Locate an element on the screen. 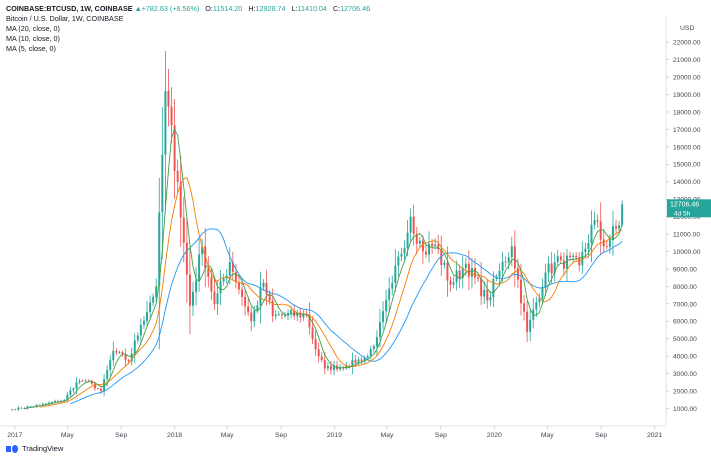 Image resolution: width=711 pixels, height=457 pixels. study-ma5: MA (5, close, 0) is located at coordinates (31, 48).